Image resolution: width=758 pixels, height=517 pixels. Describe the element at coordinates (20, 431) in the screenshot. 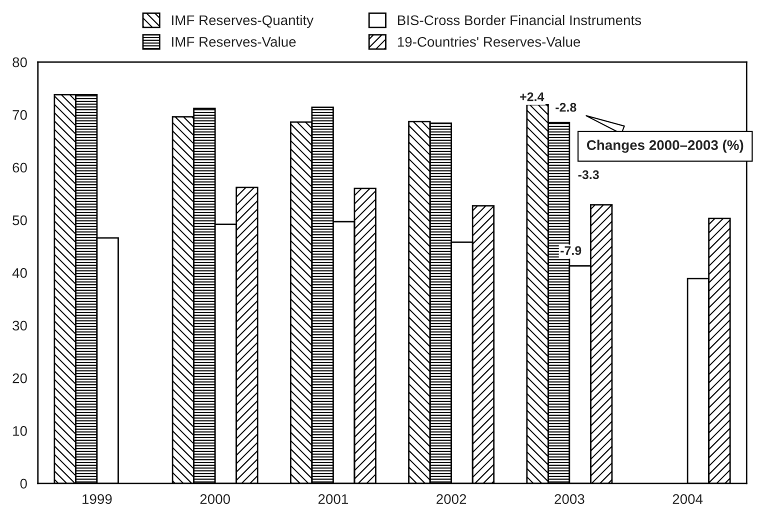

I see `y-tick-label: 10` at that location.